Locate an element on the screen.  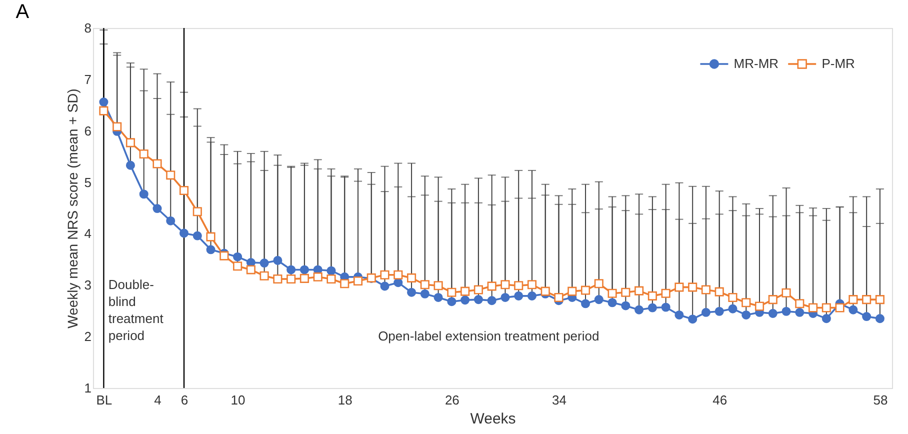
chart-title: A is located at coordinates (23, 12).